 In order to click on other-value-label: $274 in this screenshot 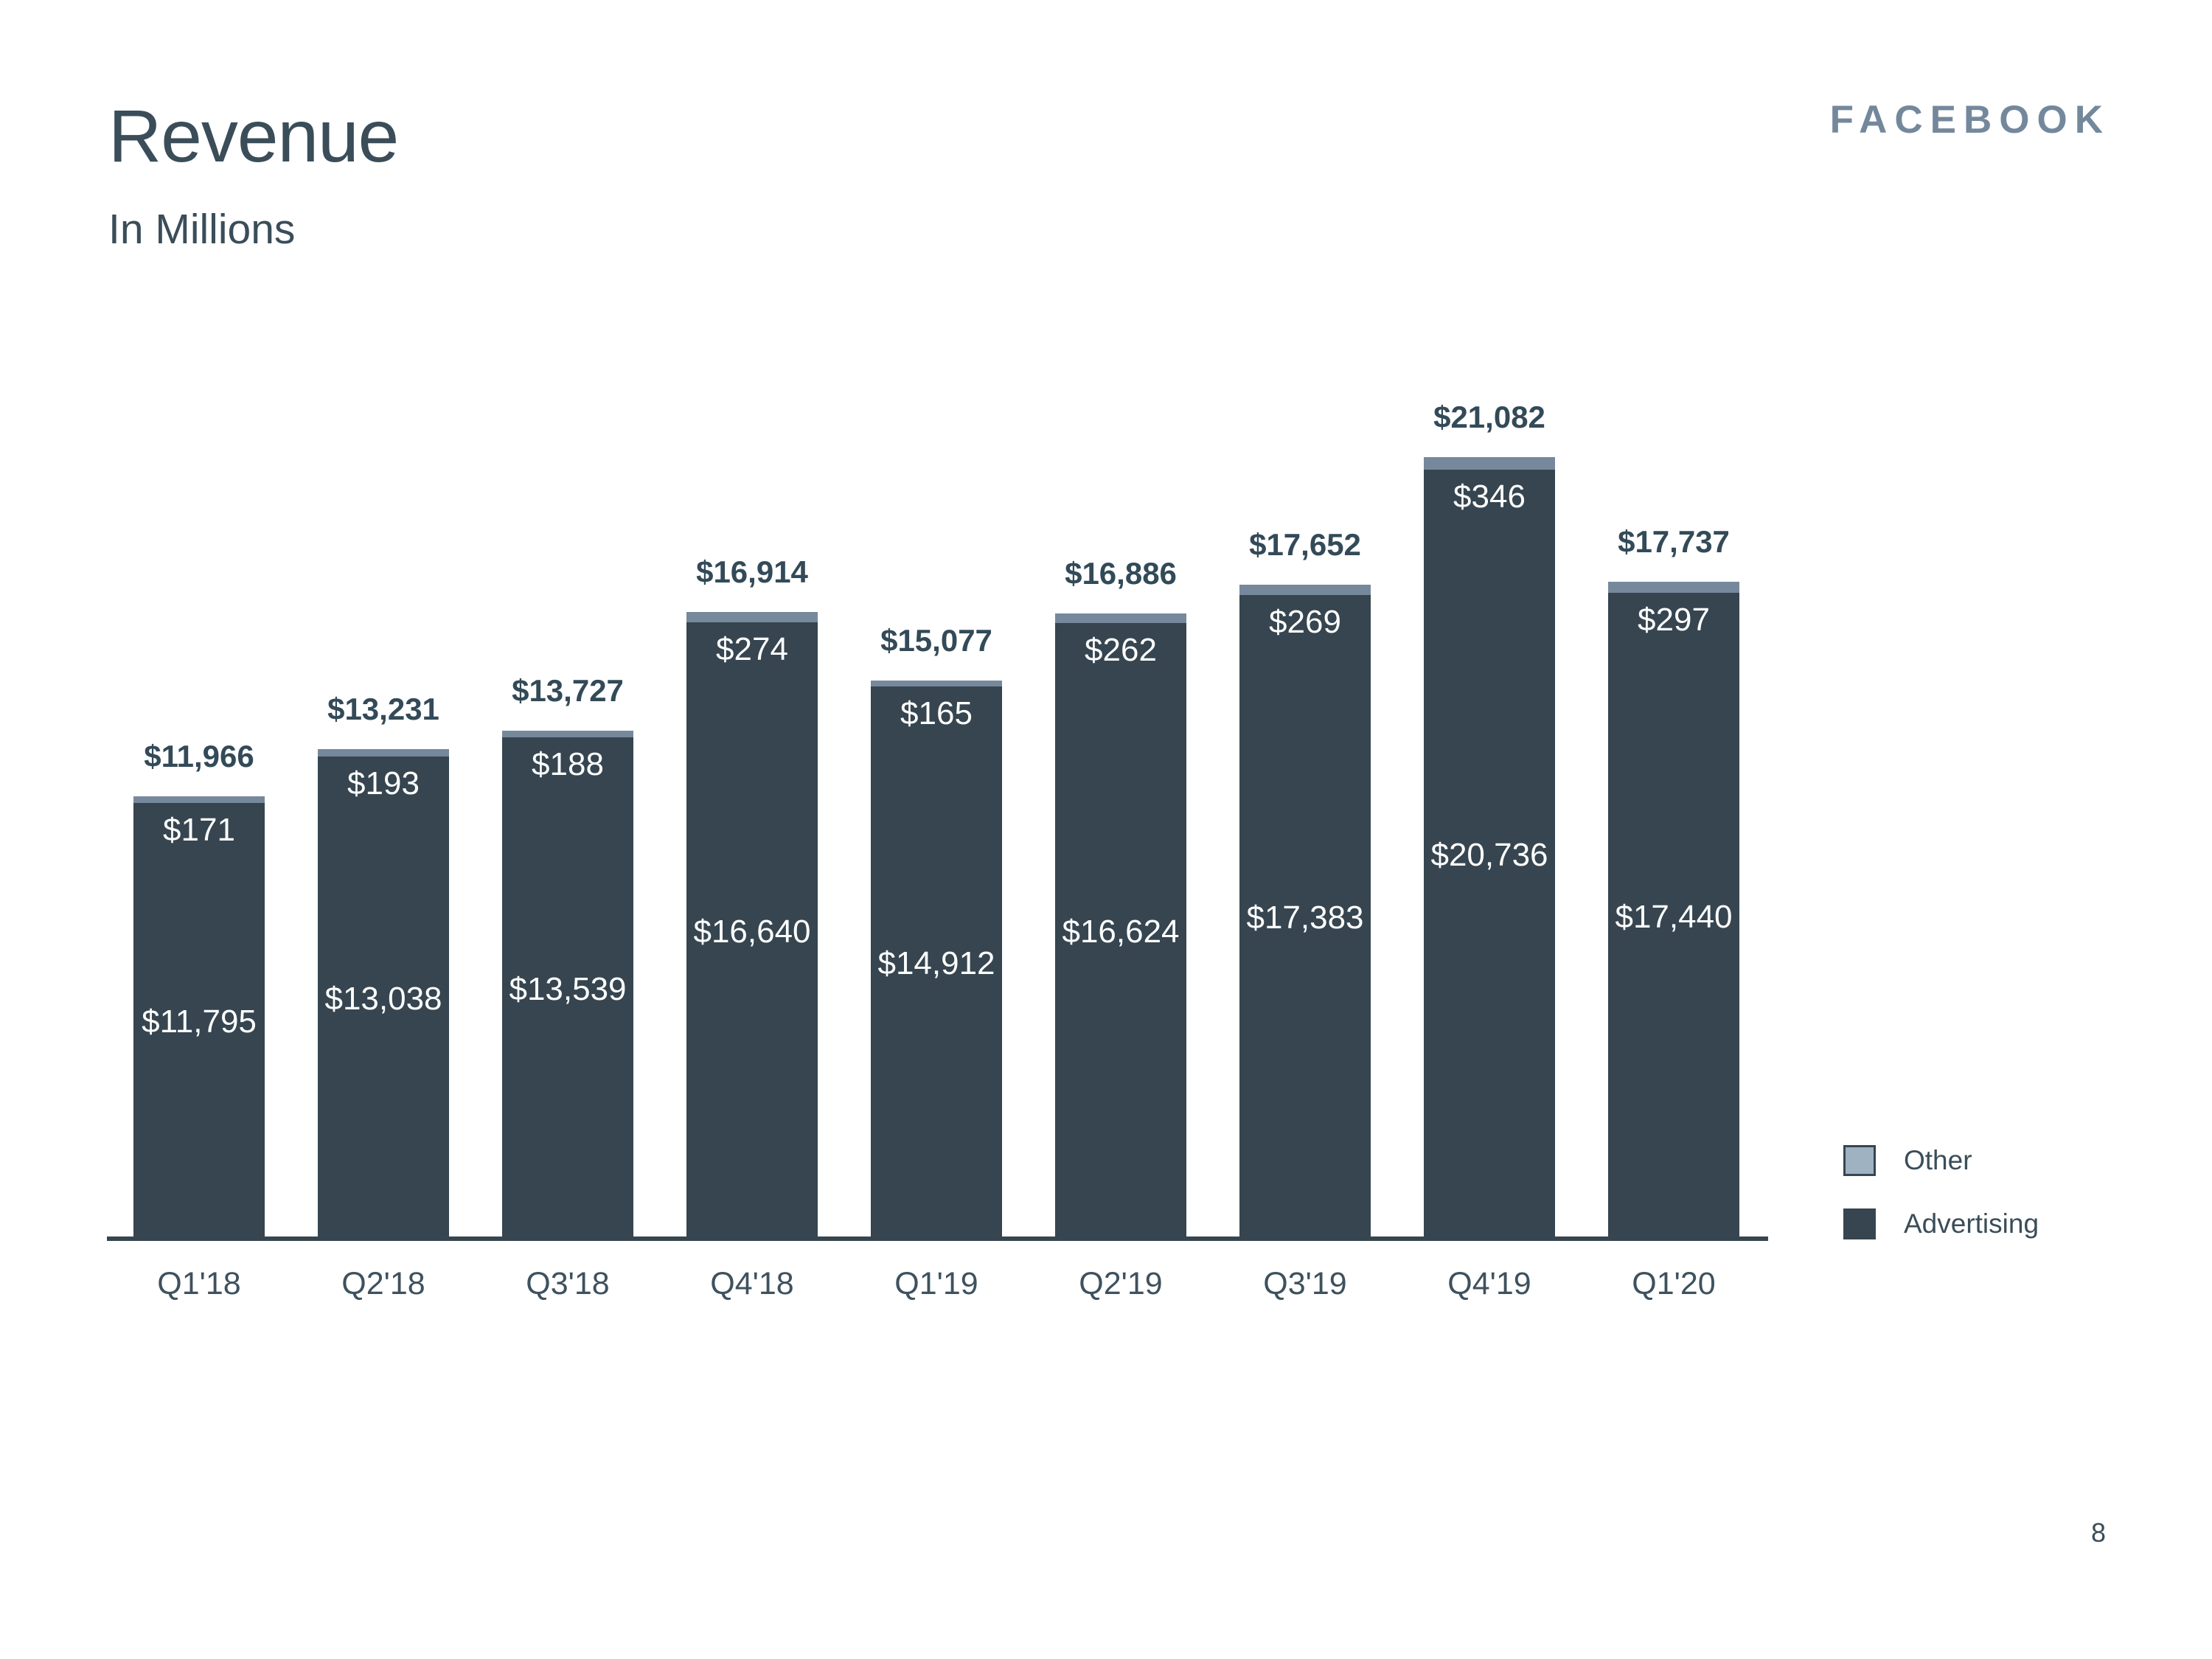, I will do `click(752, 649)`.